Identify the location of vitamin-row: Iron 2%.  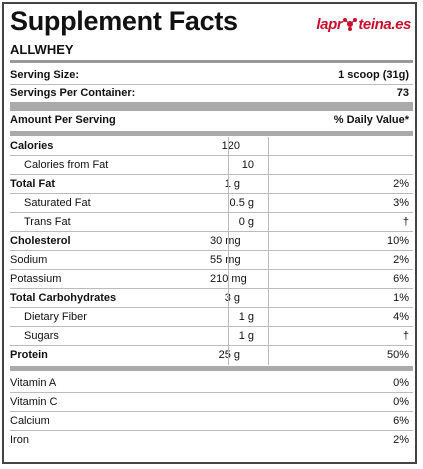
(209, 440).